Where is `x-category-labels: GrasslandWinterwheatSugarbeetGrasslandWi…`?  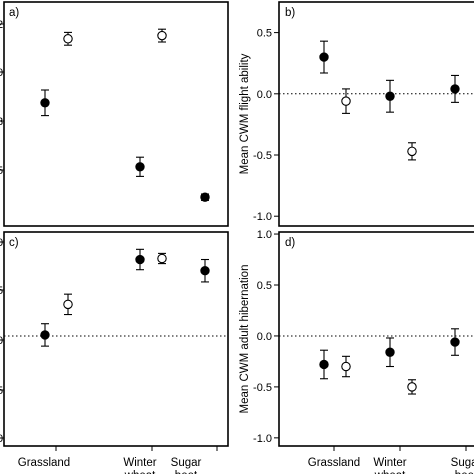 x-category-labels: GrasslandWinterwheatSugarbeetGrasslandWi… is located at coordinates (246, 460).